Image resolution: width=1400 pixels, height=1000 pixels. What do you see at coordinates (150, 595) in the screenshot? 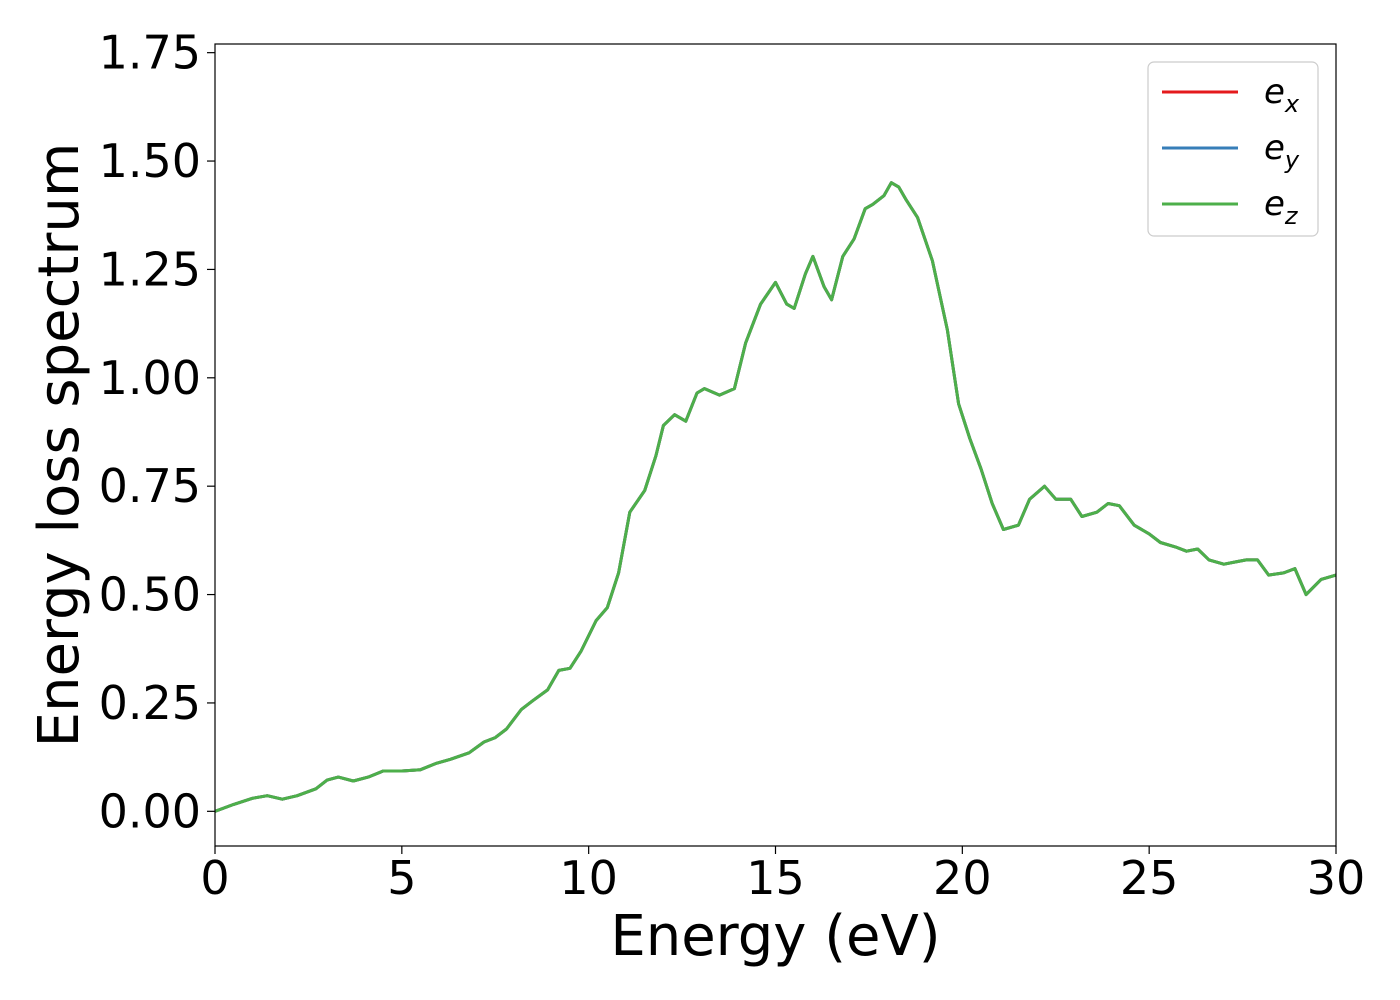
I see `y-tick-label: 0.50` at bounding box center [150, 595].